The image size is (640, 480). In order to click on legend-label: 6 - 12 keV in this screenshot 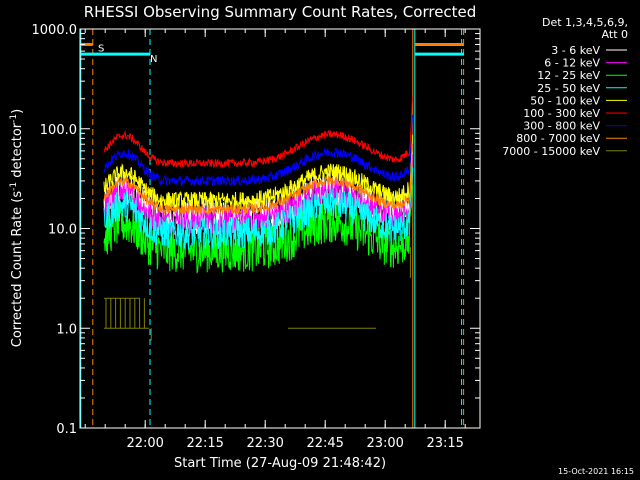, I will do `click(572, 63)`.